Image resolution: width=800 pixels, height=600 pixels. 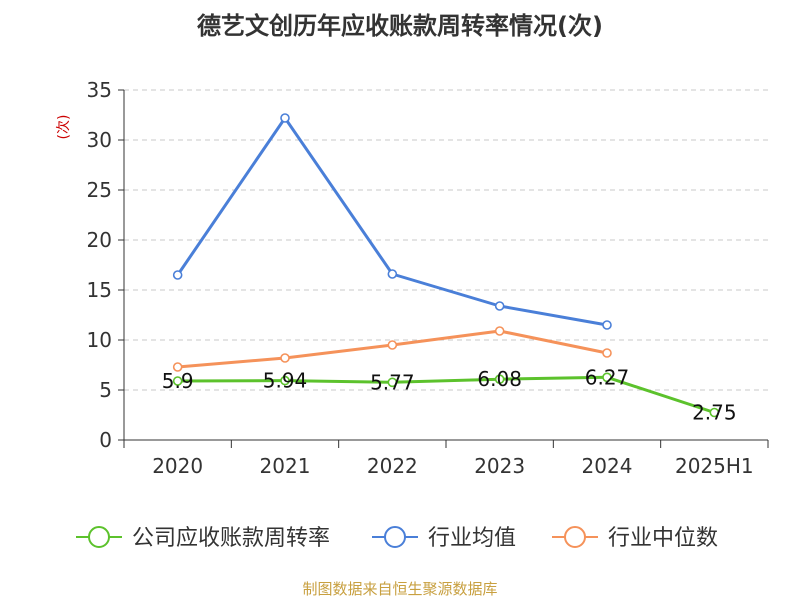 I want to click on data-label: 6.08, so click(x=499, y=379).